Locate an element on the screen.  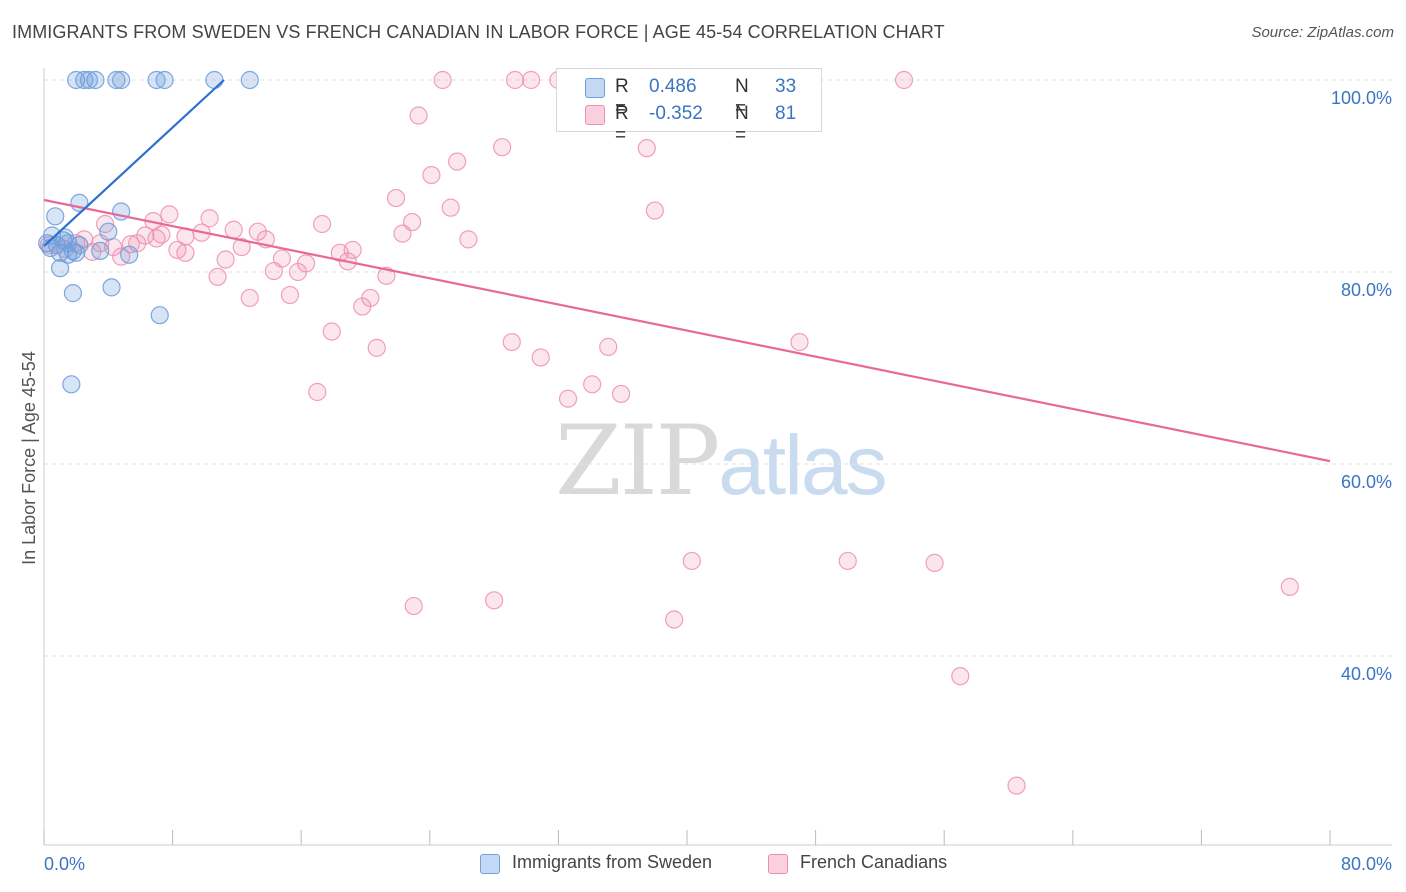
x-tick-label: 80.0% is located at coordinates (1366, 864).